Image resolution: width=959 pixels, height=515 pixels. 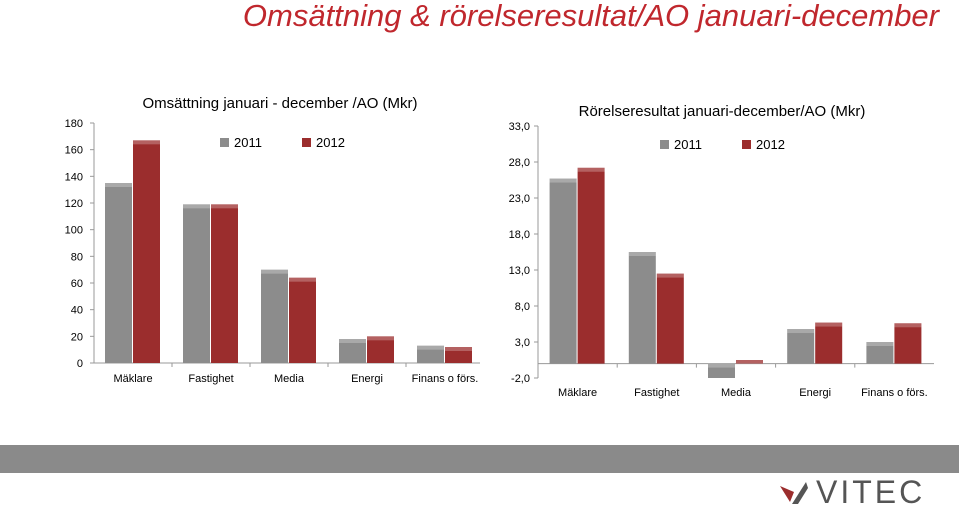 What do you see at coordinates (306, 142) in the screenshot?
I see `revenue-legend-swatch-2012` at bounding box center [306, 142].